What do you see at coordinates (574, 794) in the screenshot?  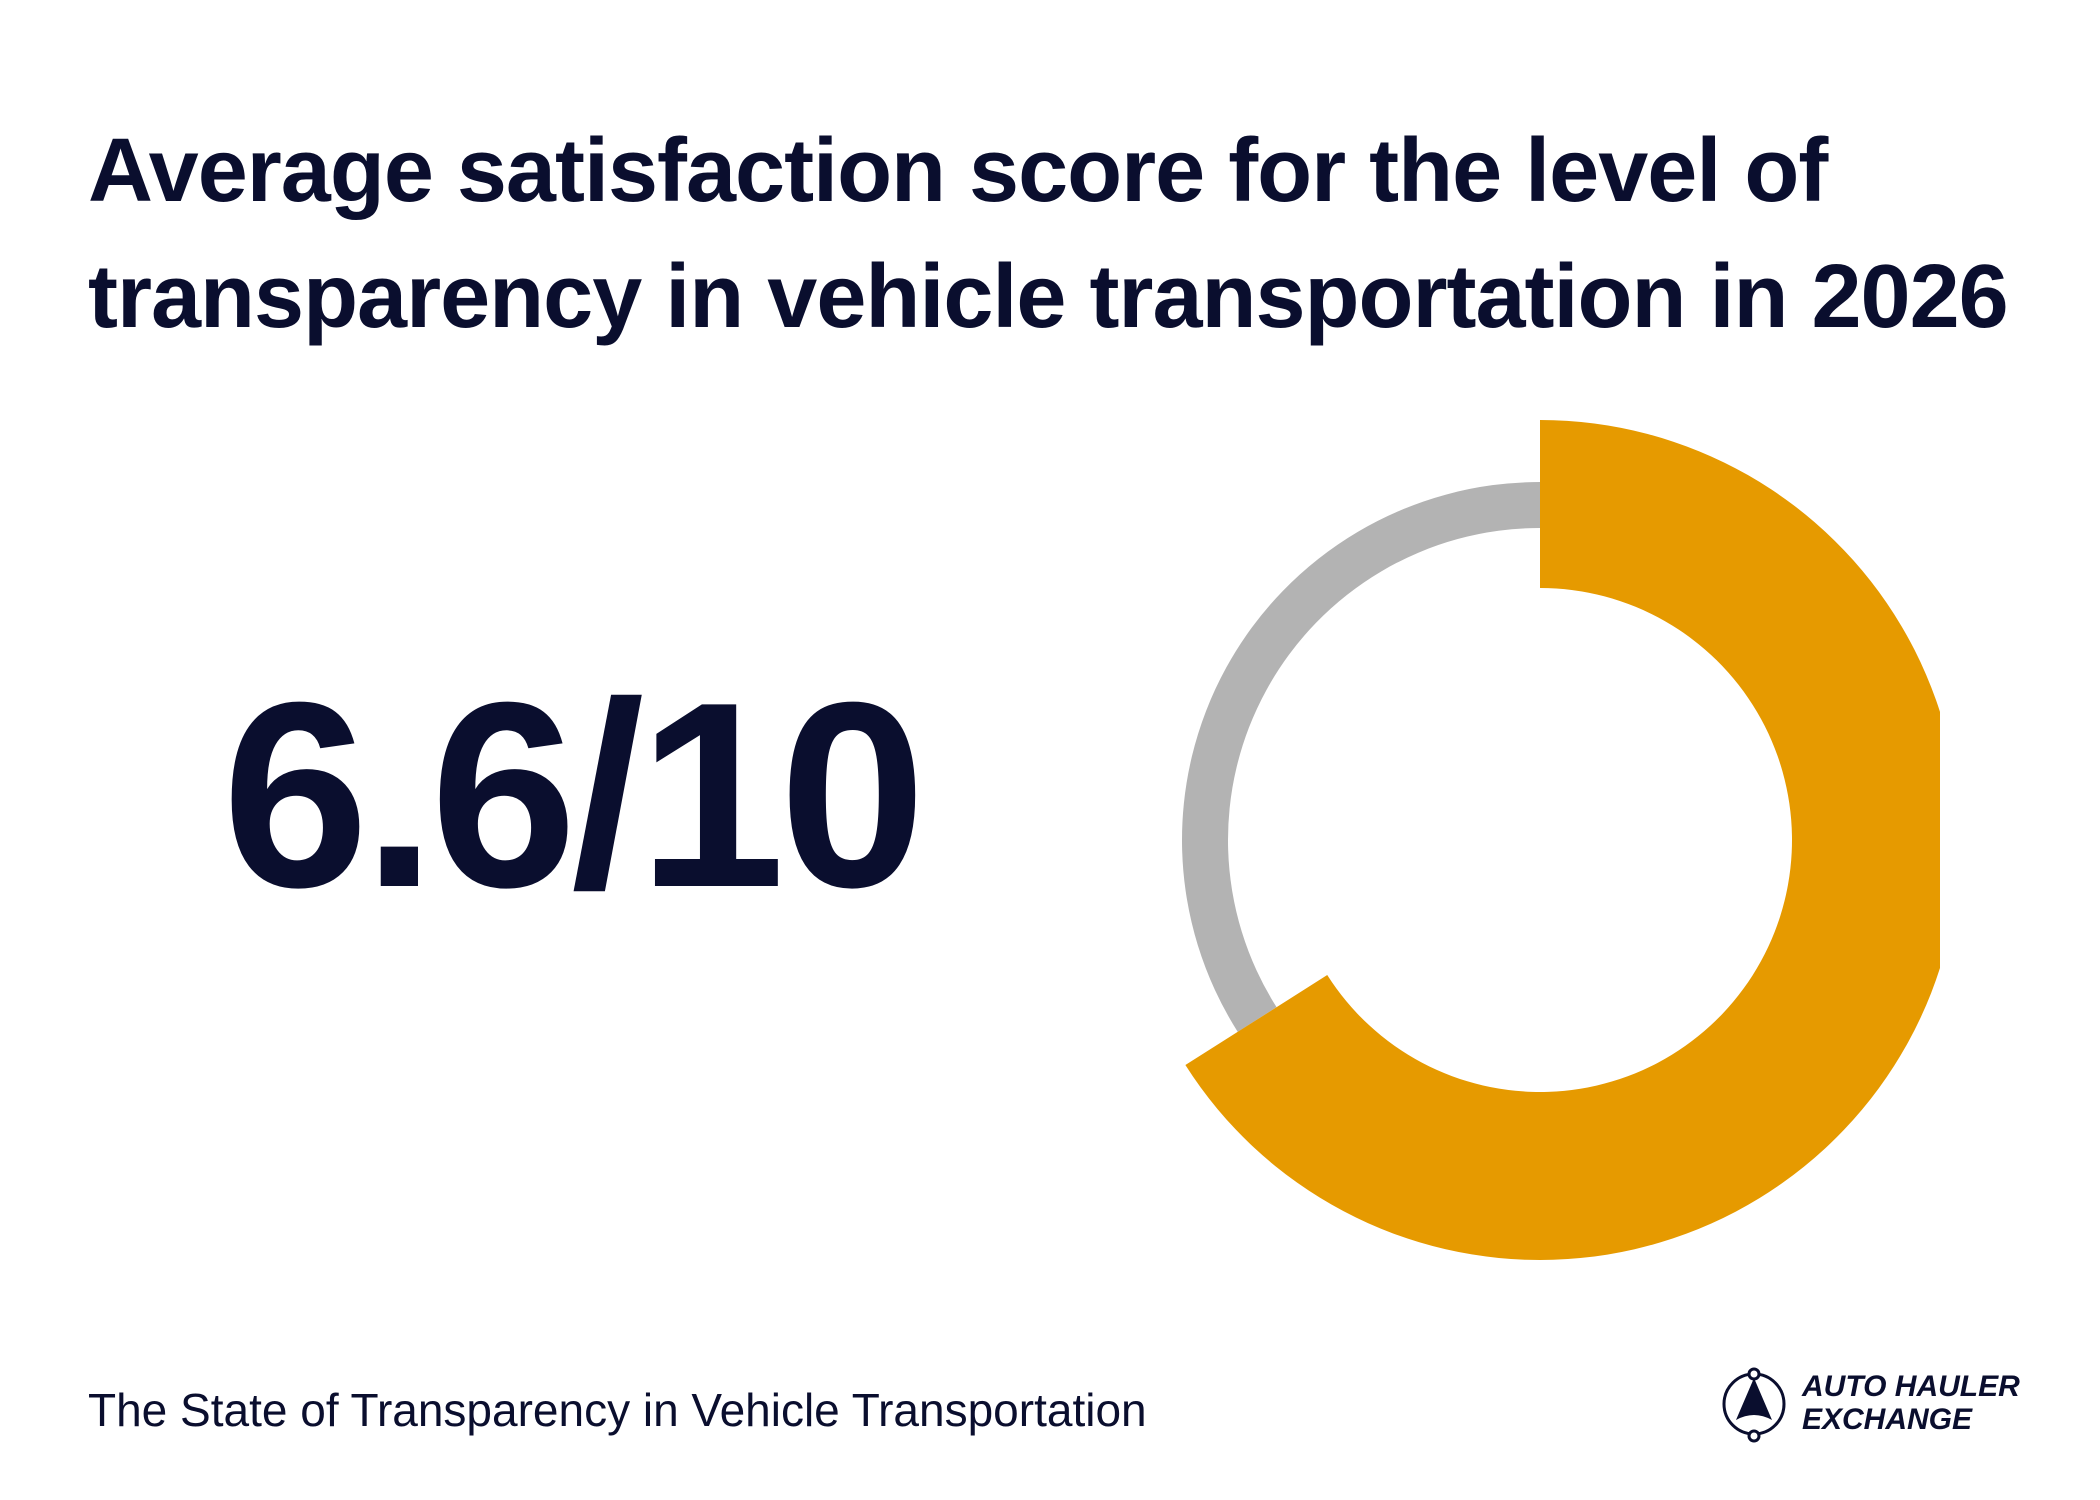 I see `score-value: 6.6/10` at bounding box center [574, 794].